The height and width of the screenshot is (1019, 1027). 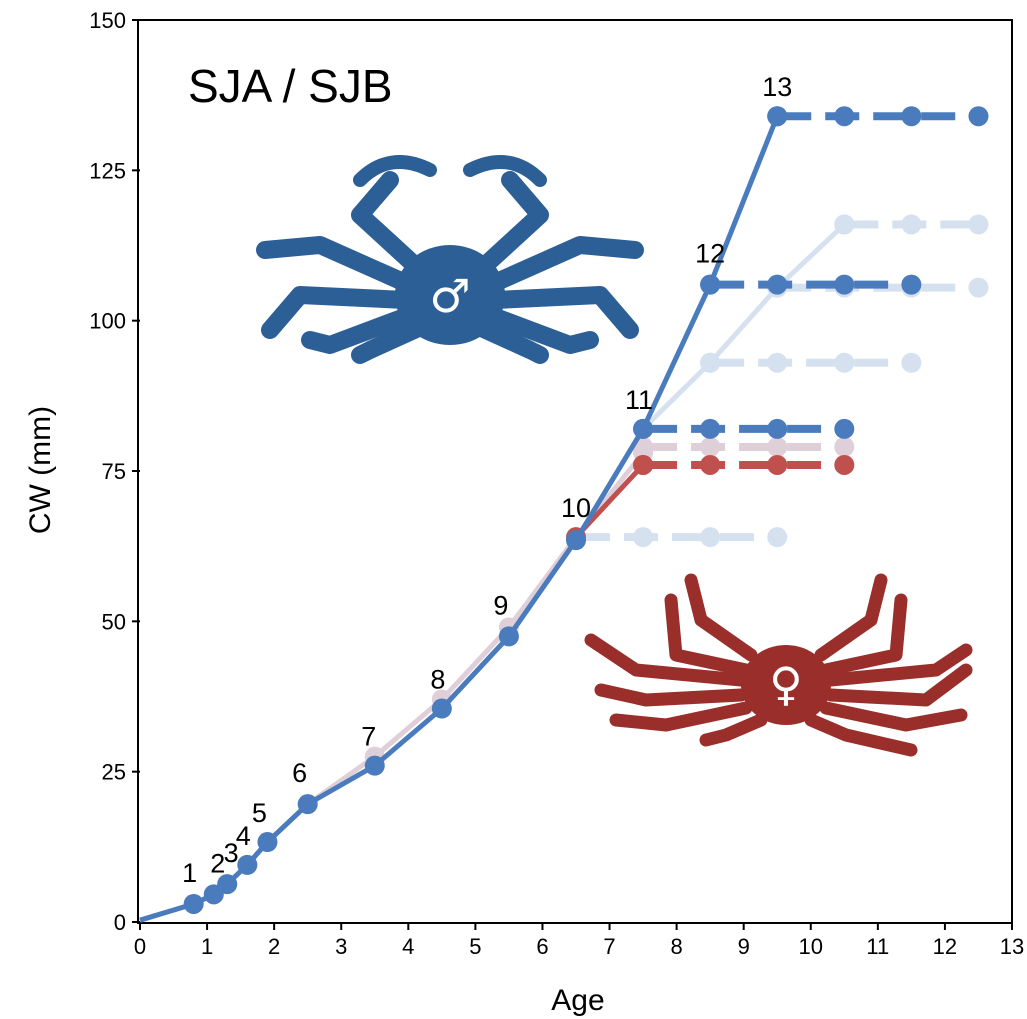 What do you see at coordinates (107, 321) in the screenshot?
I see `y-tick-label: 100` at bounding box center [107, 321].